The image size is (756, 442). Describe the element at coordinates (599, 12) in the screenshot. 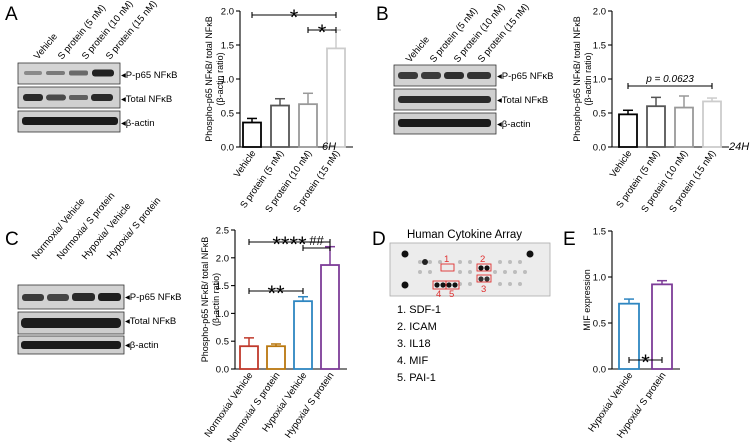

I see `panel-b-y-tick-label: 2.0` at that location.